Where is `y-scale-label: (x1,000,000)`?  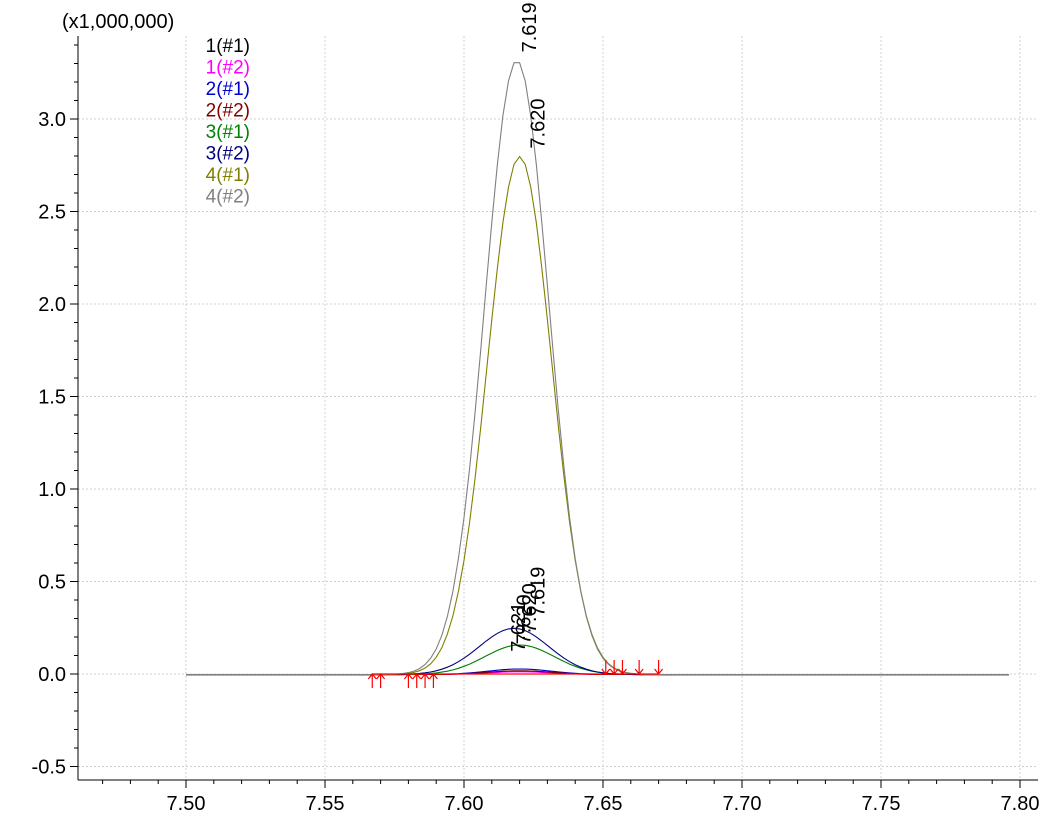
y-scale-label: (x1,000,000) is located at coordinates (118, 22).